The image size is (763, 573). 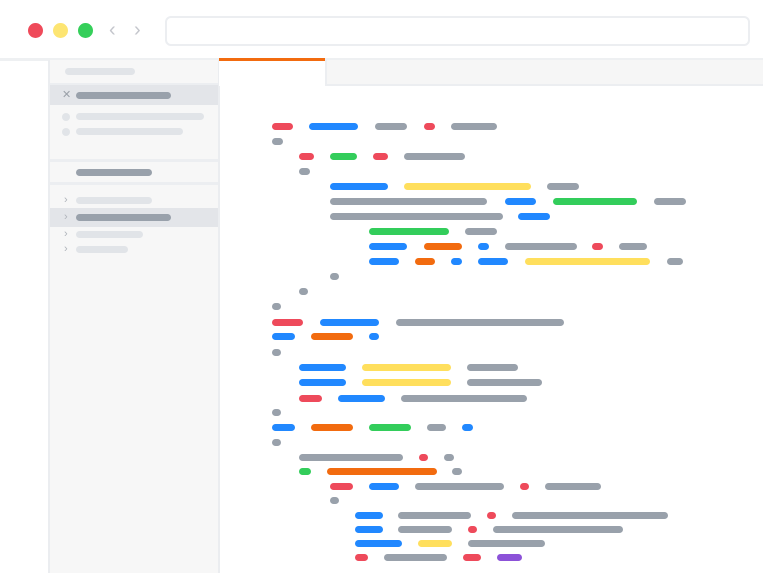 I want to click on tree-item-selected: ›, so click(x=134, y=217).